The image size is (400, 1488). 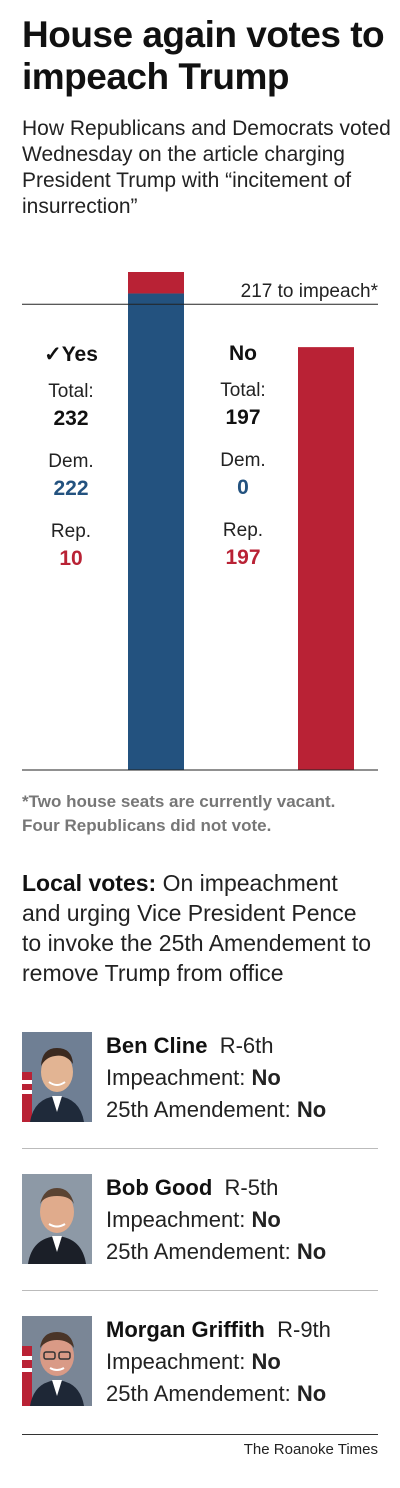 I want to click on yes-dem-label: Dem., so click(x=71, y=461).